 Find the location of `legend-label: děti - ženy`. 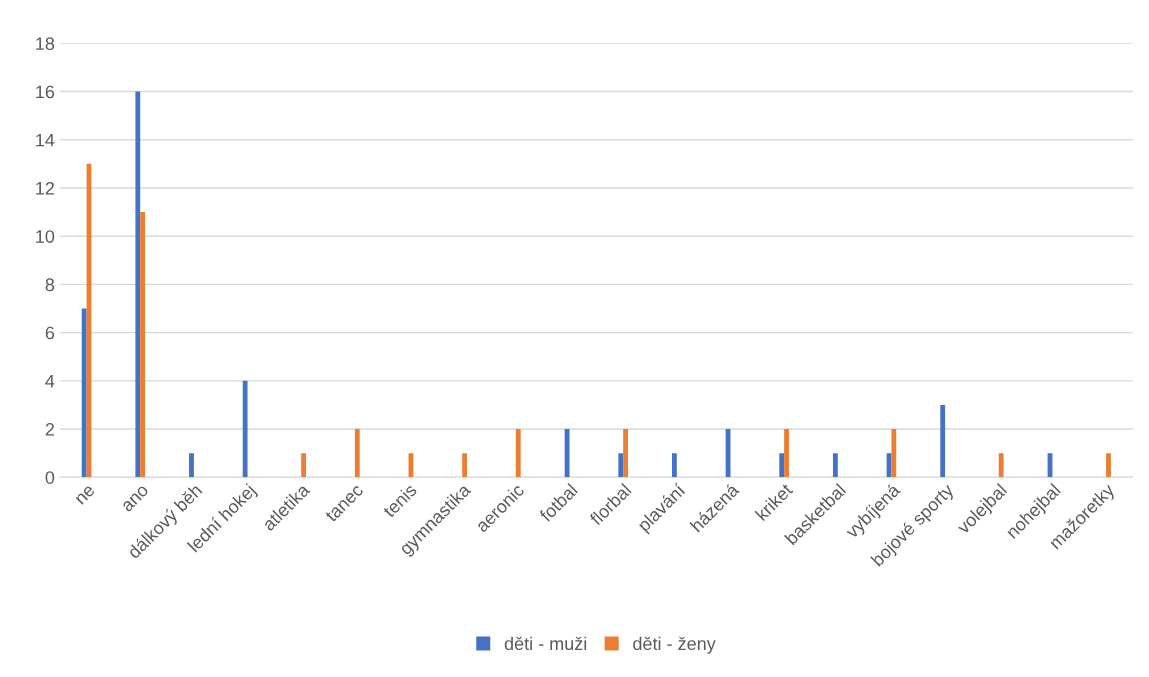

legend-label: děti - ženy is located at coordinates (674, 645).